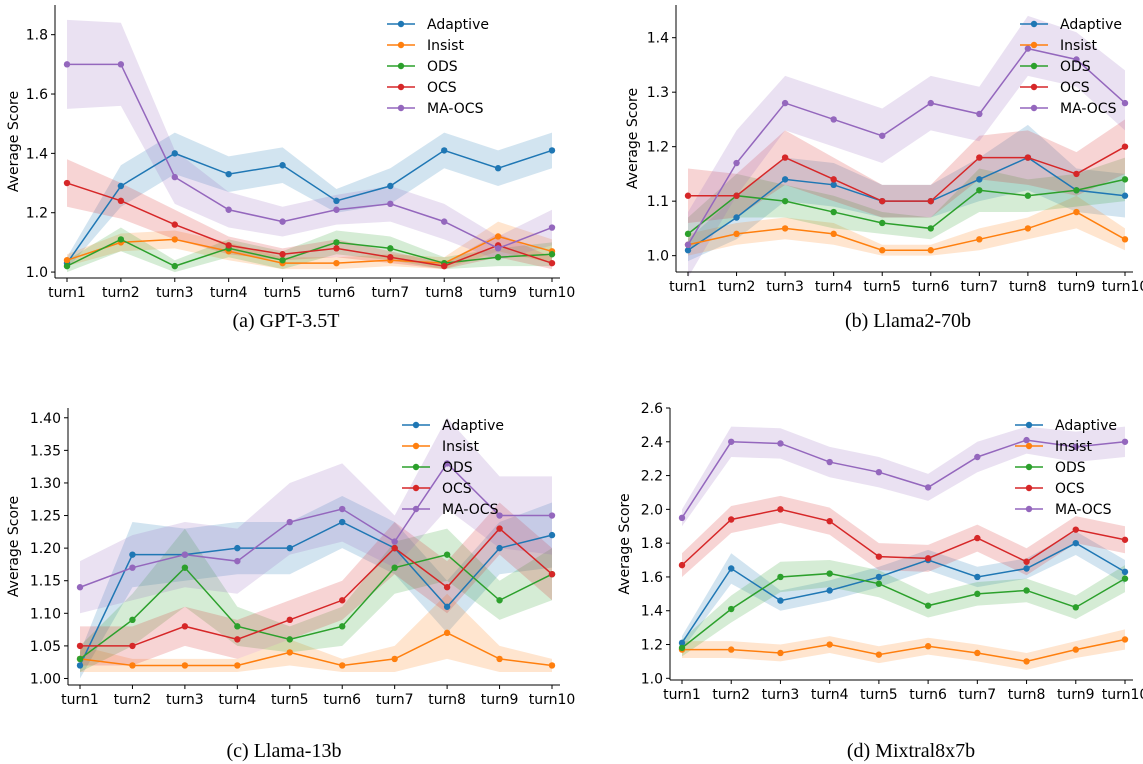  I want to click on x-tick-label: turn3, so click(781, 695).